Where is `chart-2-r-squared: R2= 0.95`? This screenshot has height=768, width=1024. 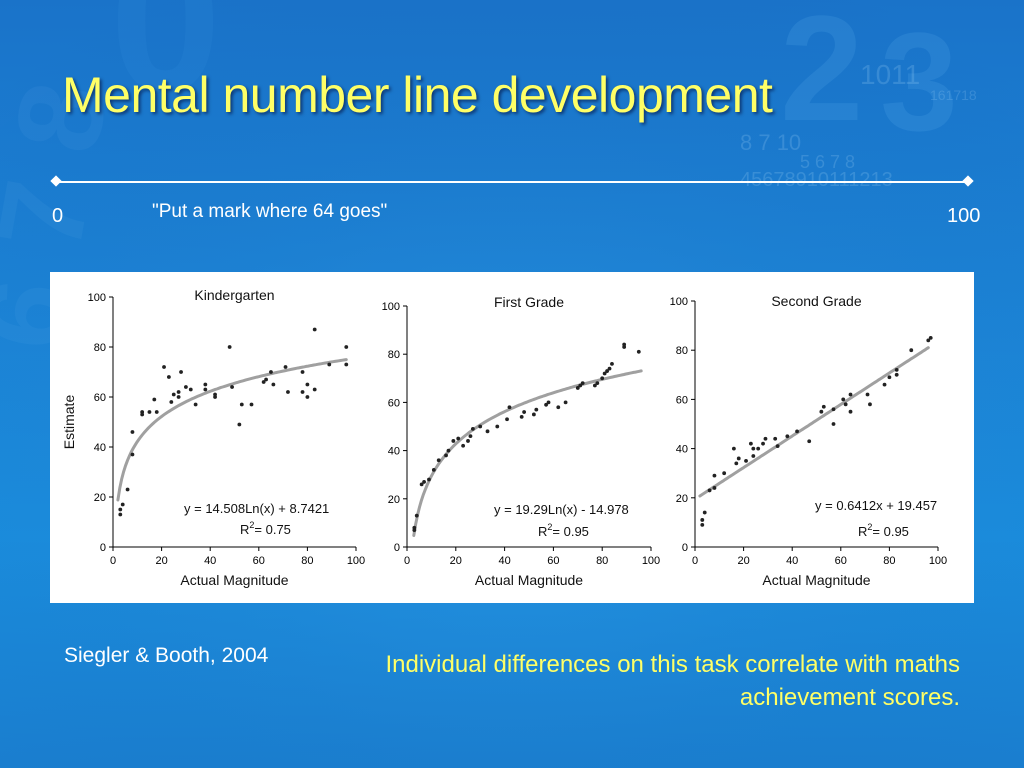 chart-2-r-squared: R2= 0.95 is located at coordinates (563, 530).